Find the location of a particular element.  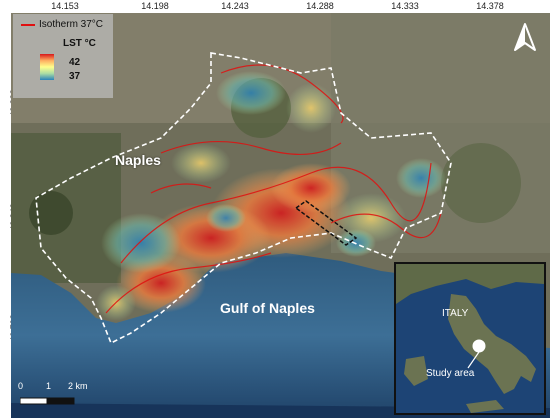

scale-label-2: 2 km is located at coordinates (78, 386).